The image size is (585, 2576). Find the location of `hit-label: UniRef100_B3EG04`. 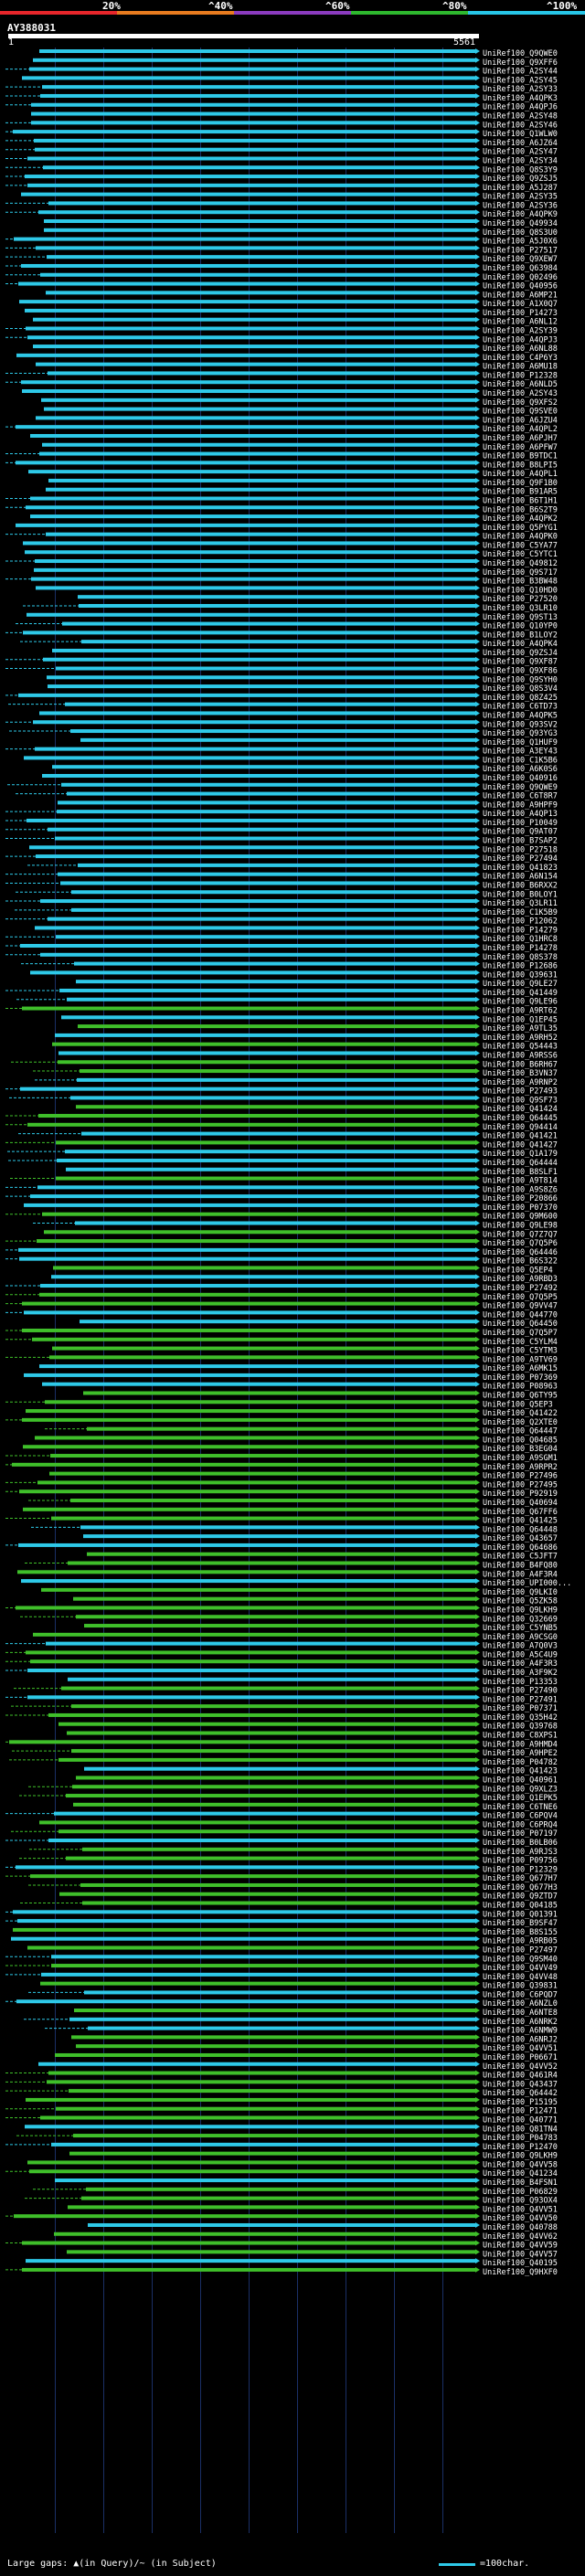

hit-label: UniRef100_B3EG04 is located at coordinates (520, 1449).